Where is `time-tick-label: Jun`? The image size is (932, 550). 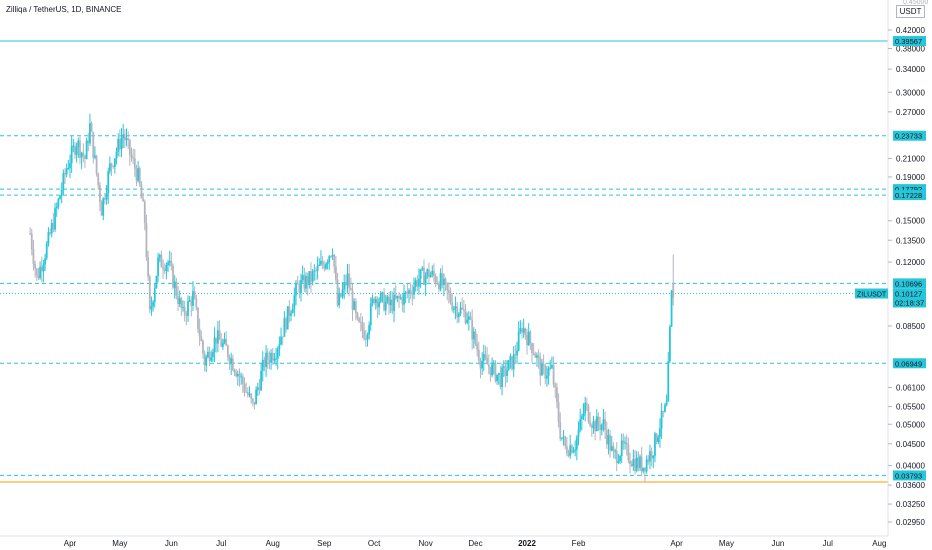 time-tick-label: Jun is located at coordinates (777, 543).